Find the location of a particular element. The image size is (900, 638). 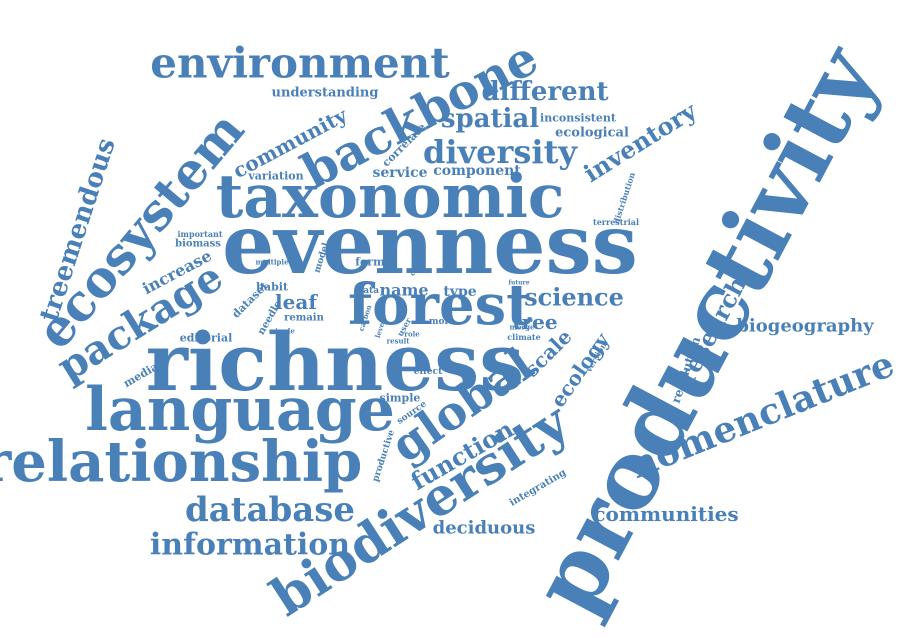

word-evenness: evenness is located at coordinates (430, 245).